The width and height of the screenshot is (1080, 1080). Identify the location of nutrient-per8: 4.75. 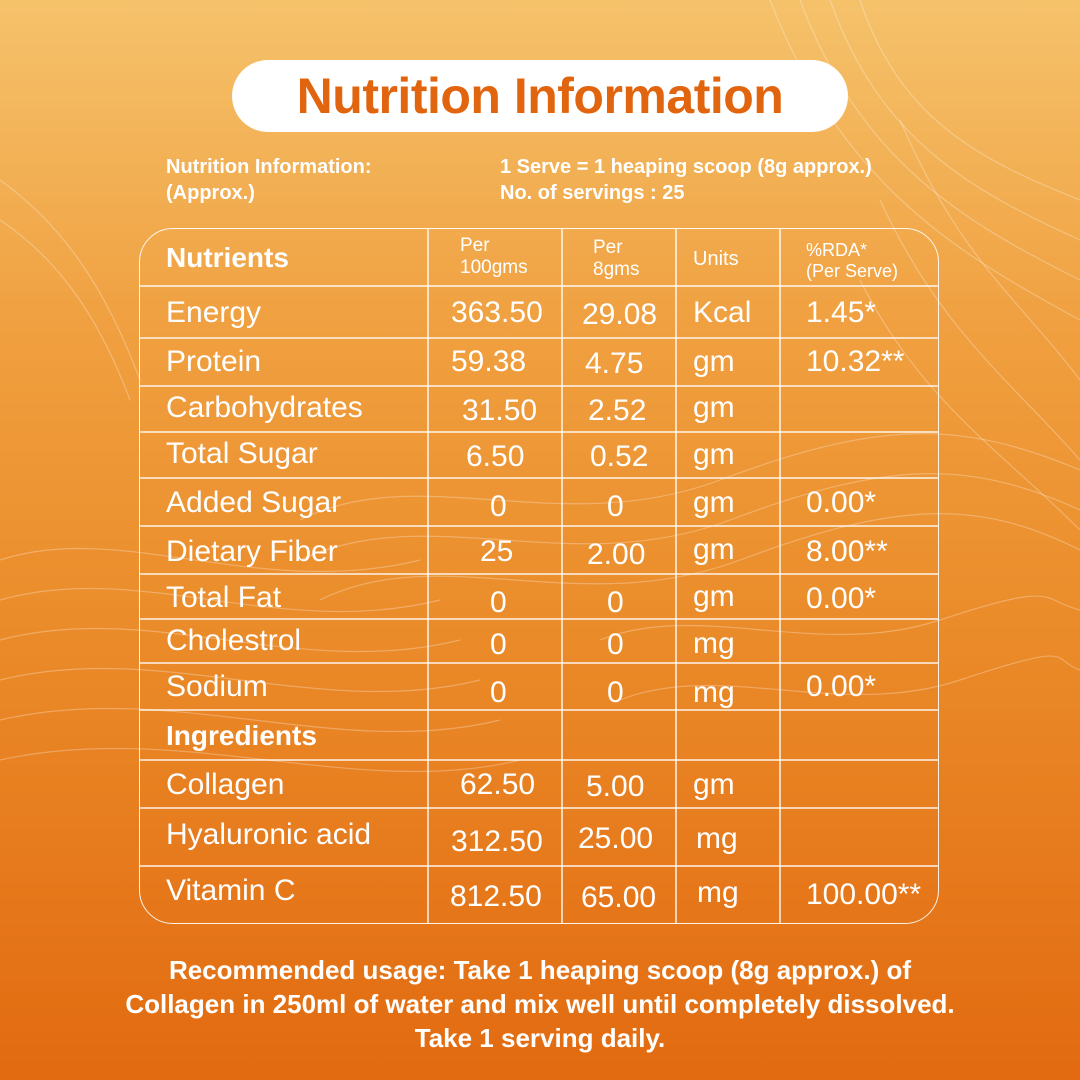
(614, 363).